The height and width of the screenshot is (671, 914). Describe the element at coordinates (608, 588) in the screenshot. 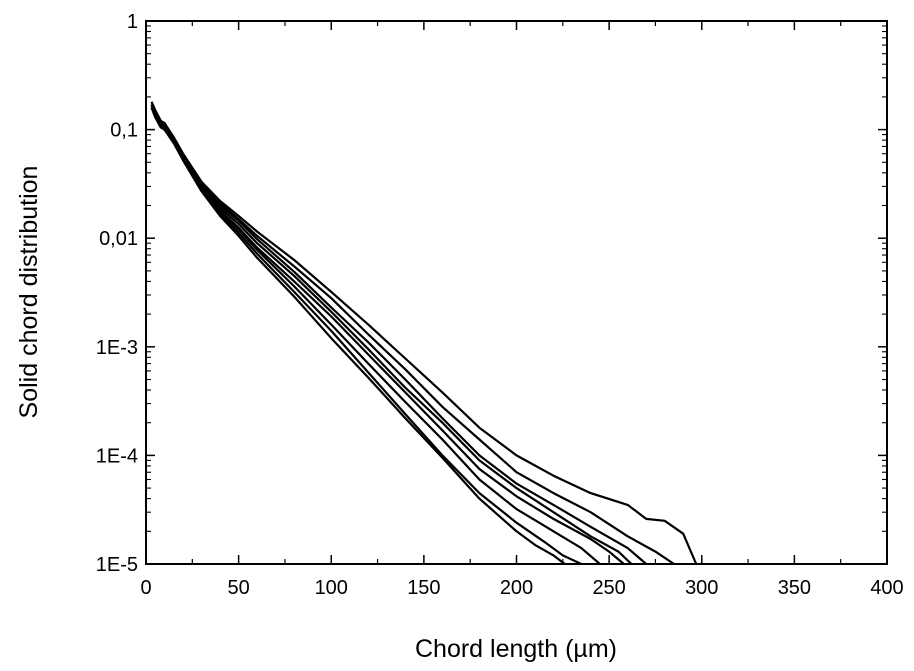

I see `x-tick-label: 250` at that location.